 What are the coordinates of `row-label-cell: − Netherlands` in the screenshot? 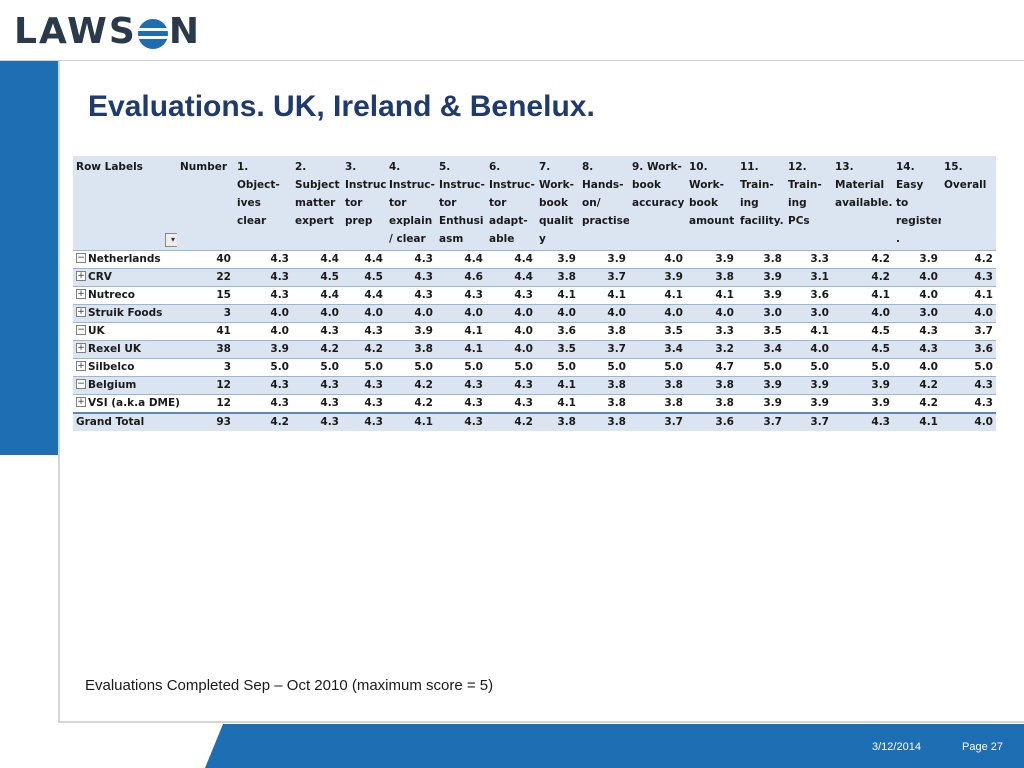 It's located at (125, 259).